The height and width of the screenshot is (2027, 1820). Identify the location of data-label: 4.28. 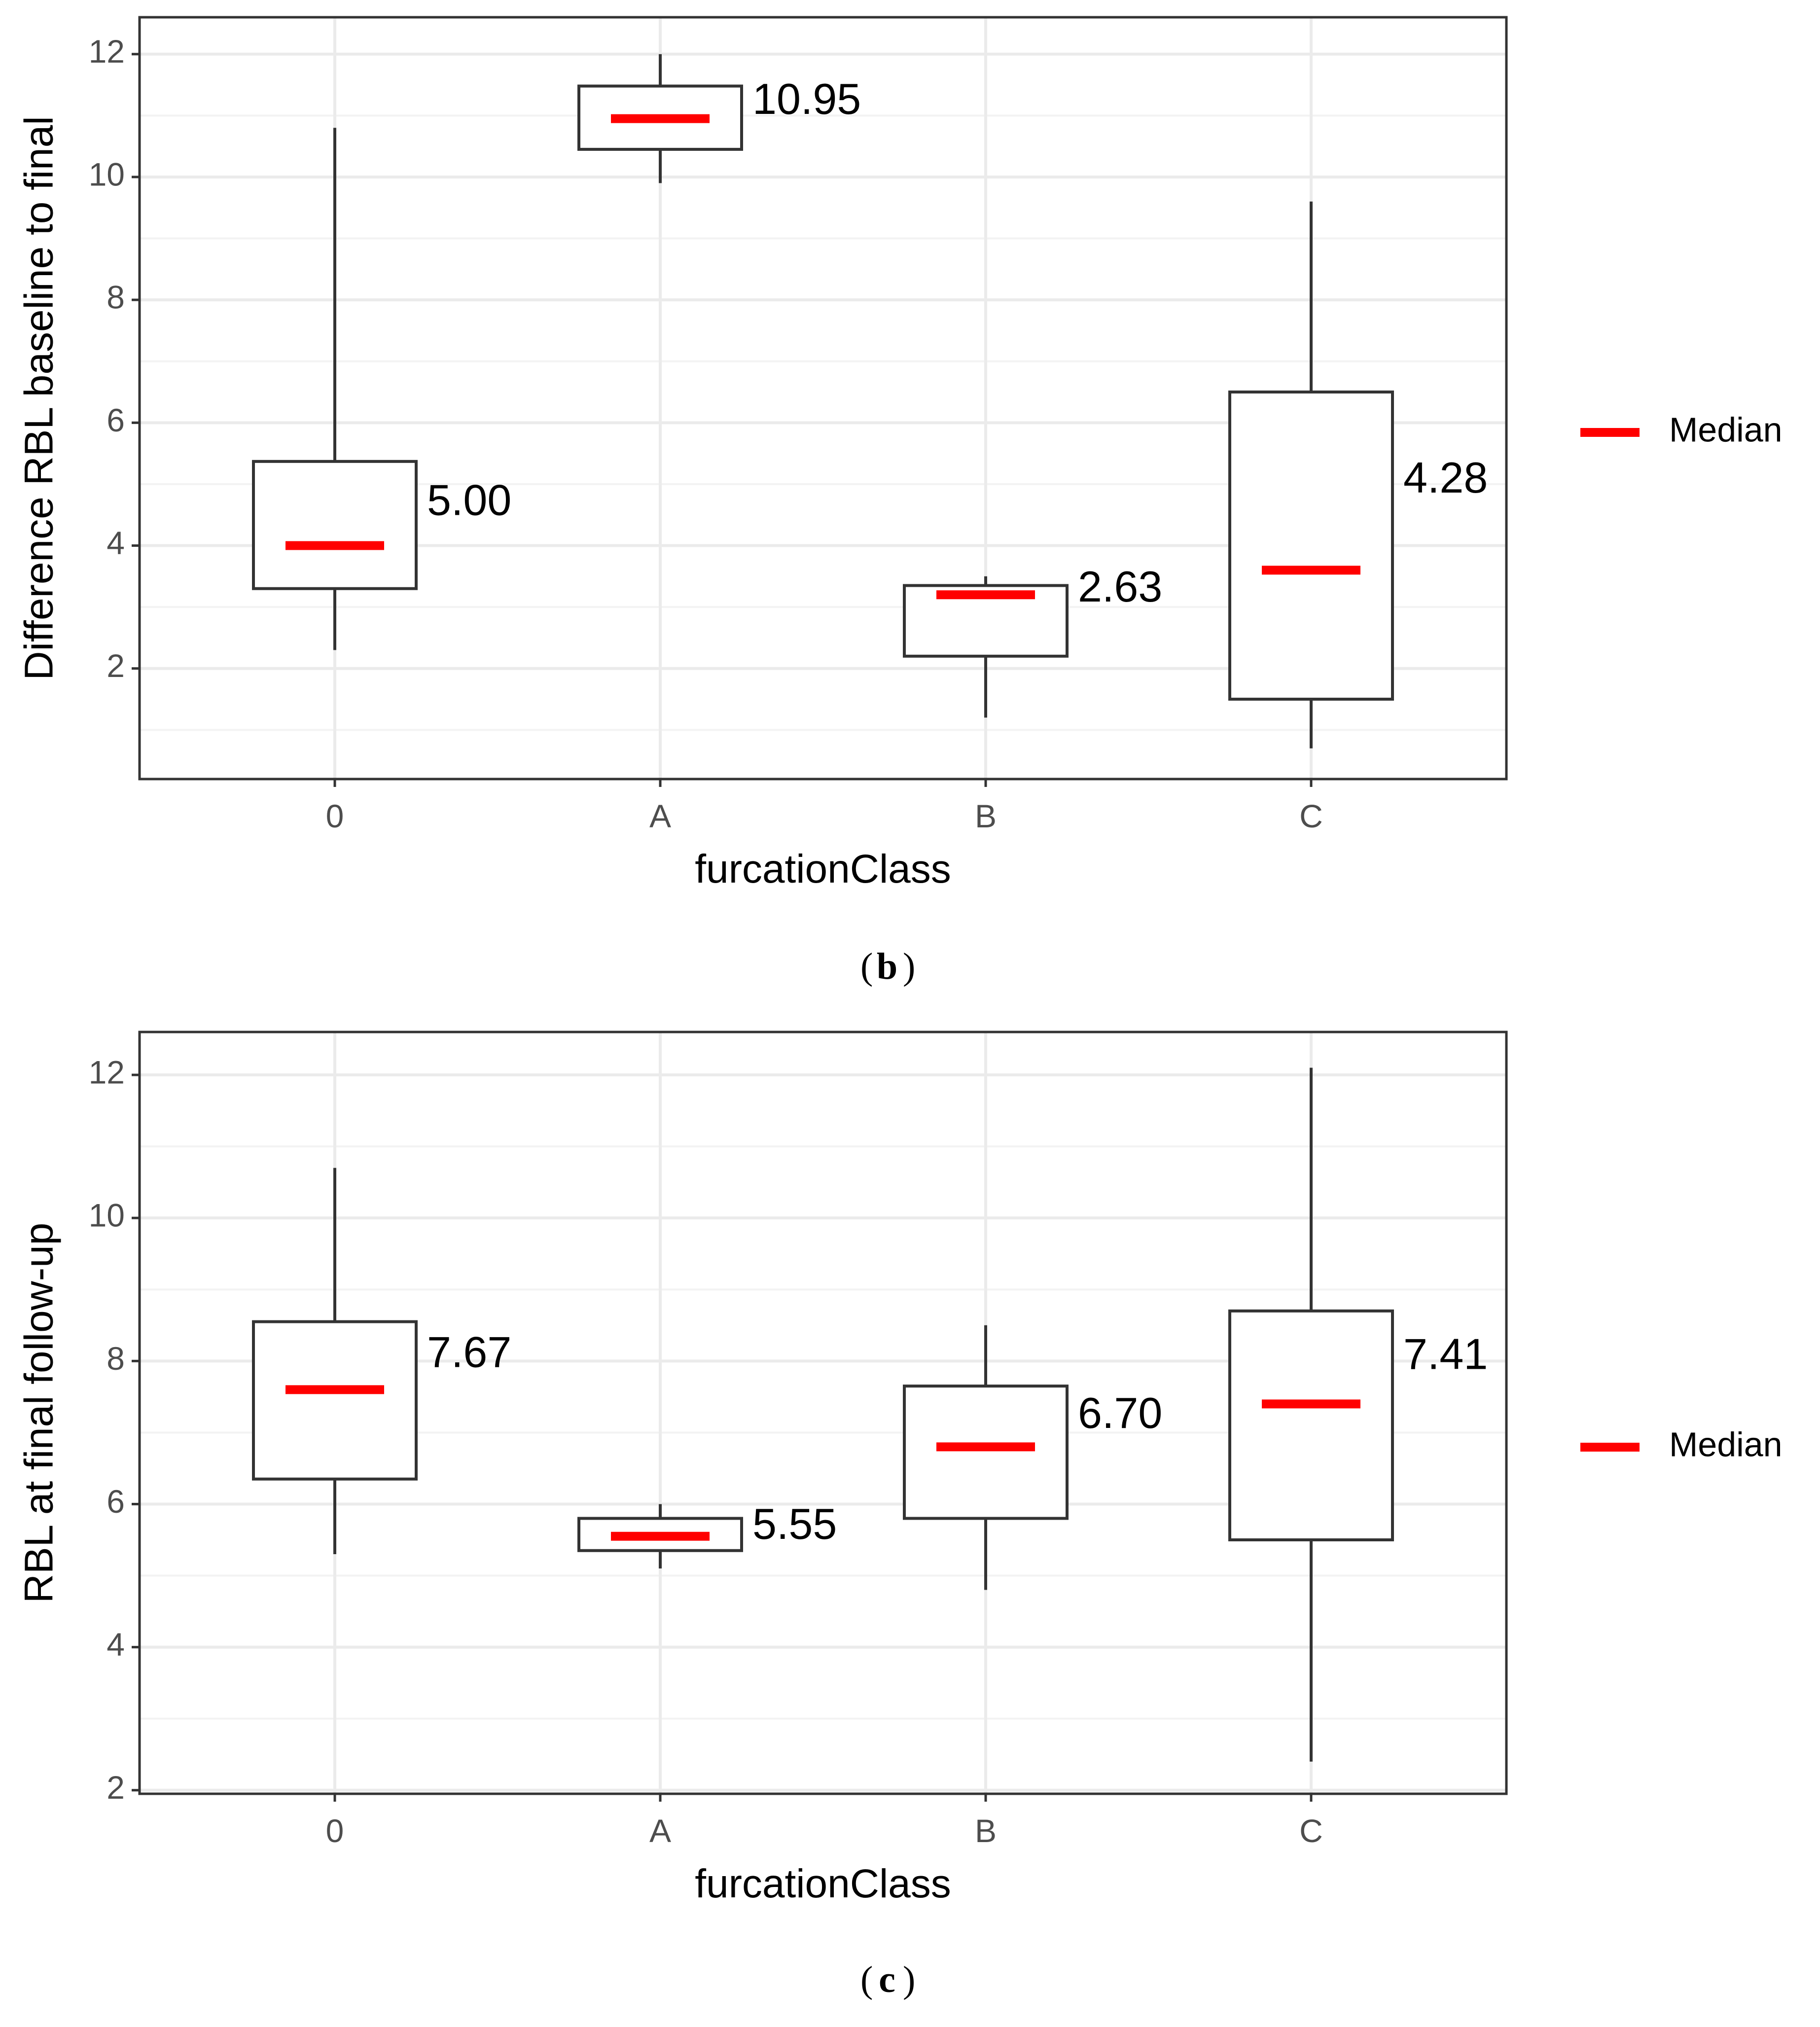
(1445, 477).